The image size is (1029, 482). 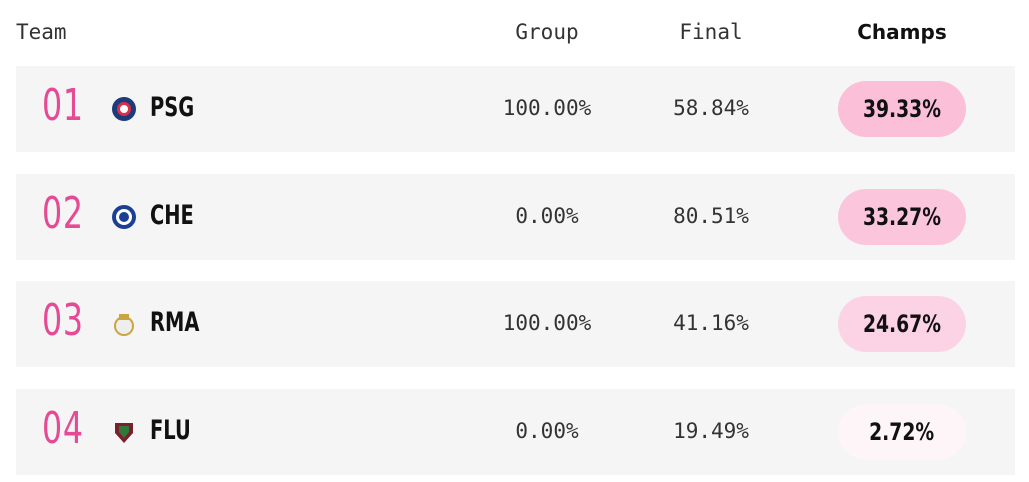 I want to click on champs-pill: 2.72%, so click(x=902, y=432).